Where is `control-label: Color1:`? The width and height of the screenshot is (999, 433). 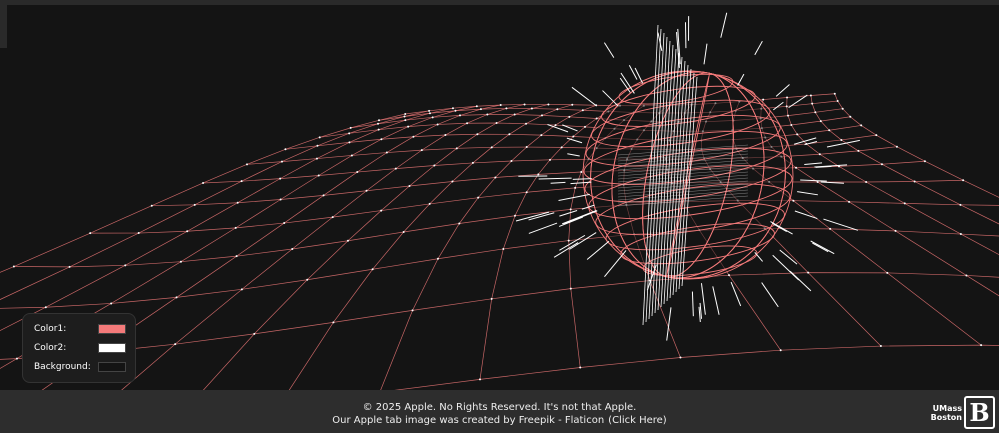 control-label: Color1: is located at coordinates (50, 329).